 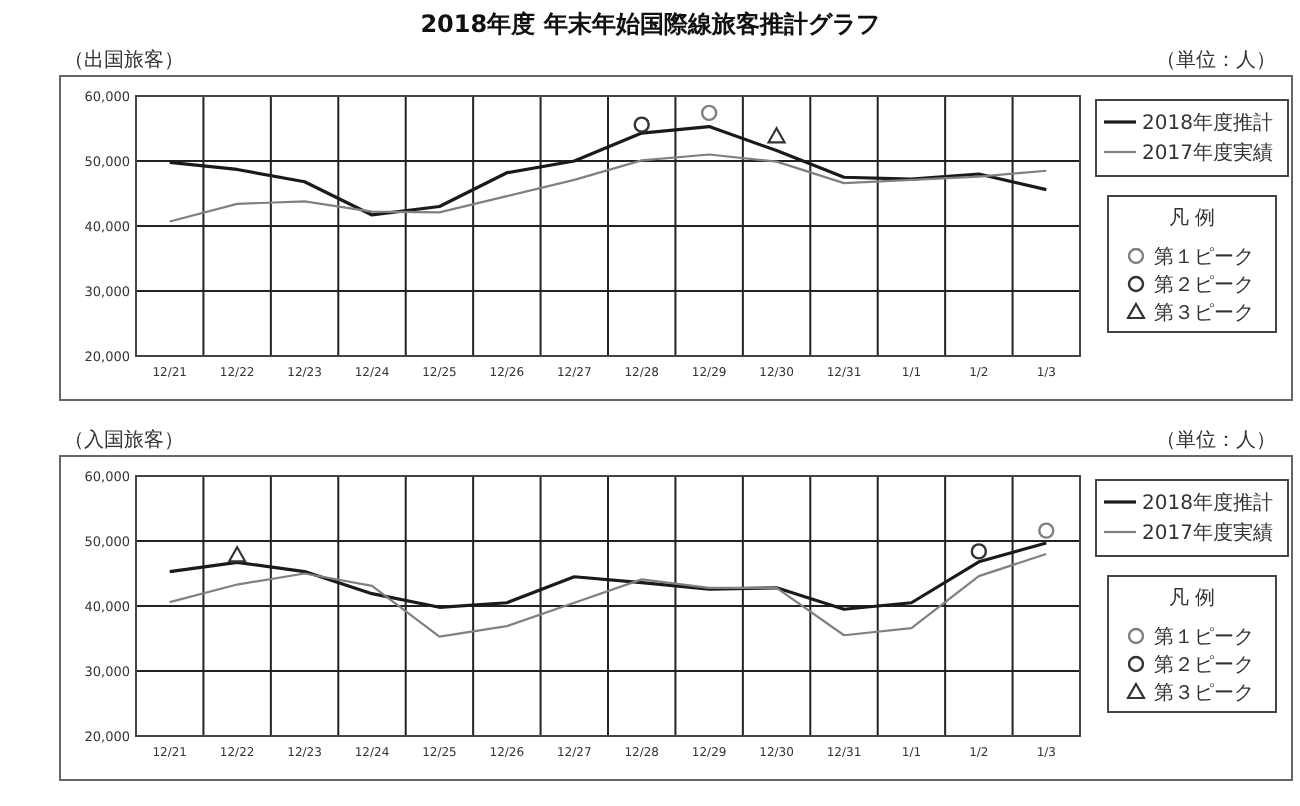 I want to click on chart-title: 2018年度 年末年始国際線旅客推計グラフ, so click(x=650, y=24).